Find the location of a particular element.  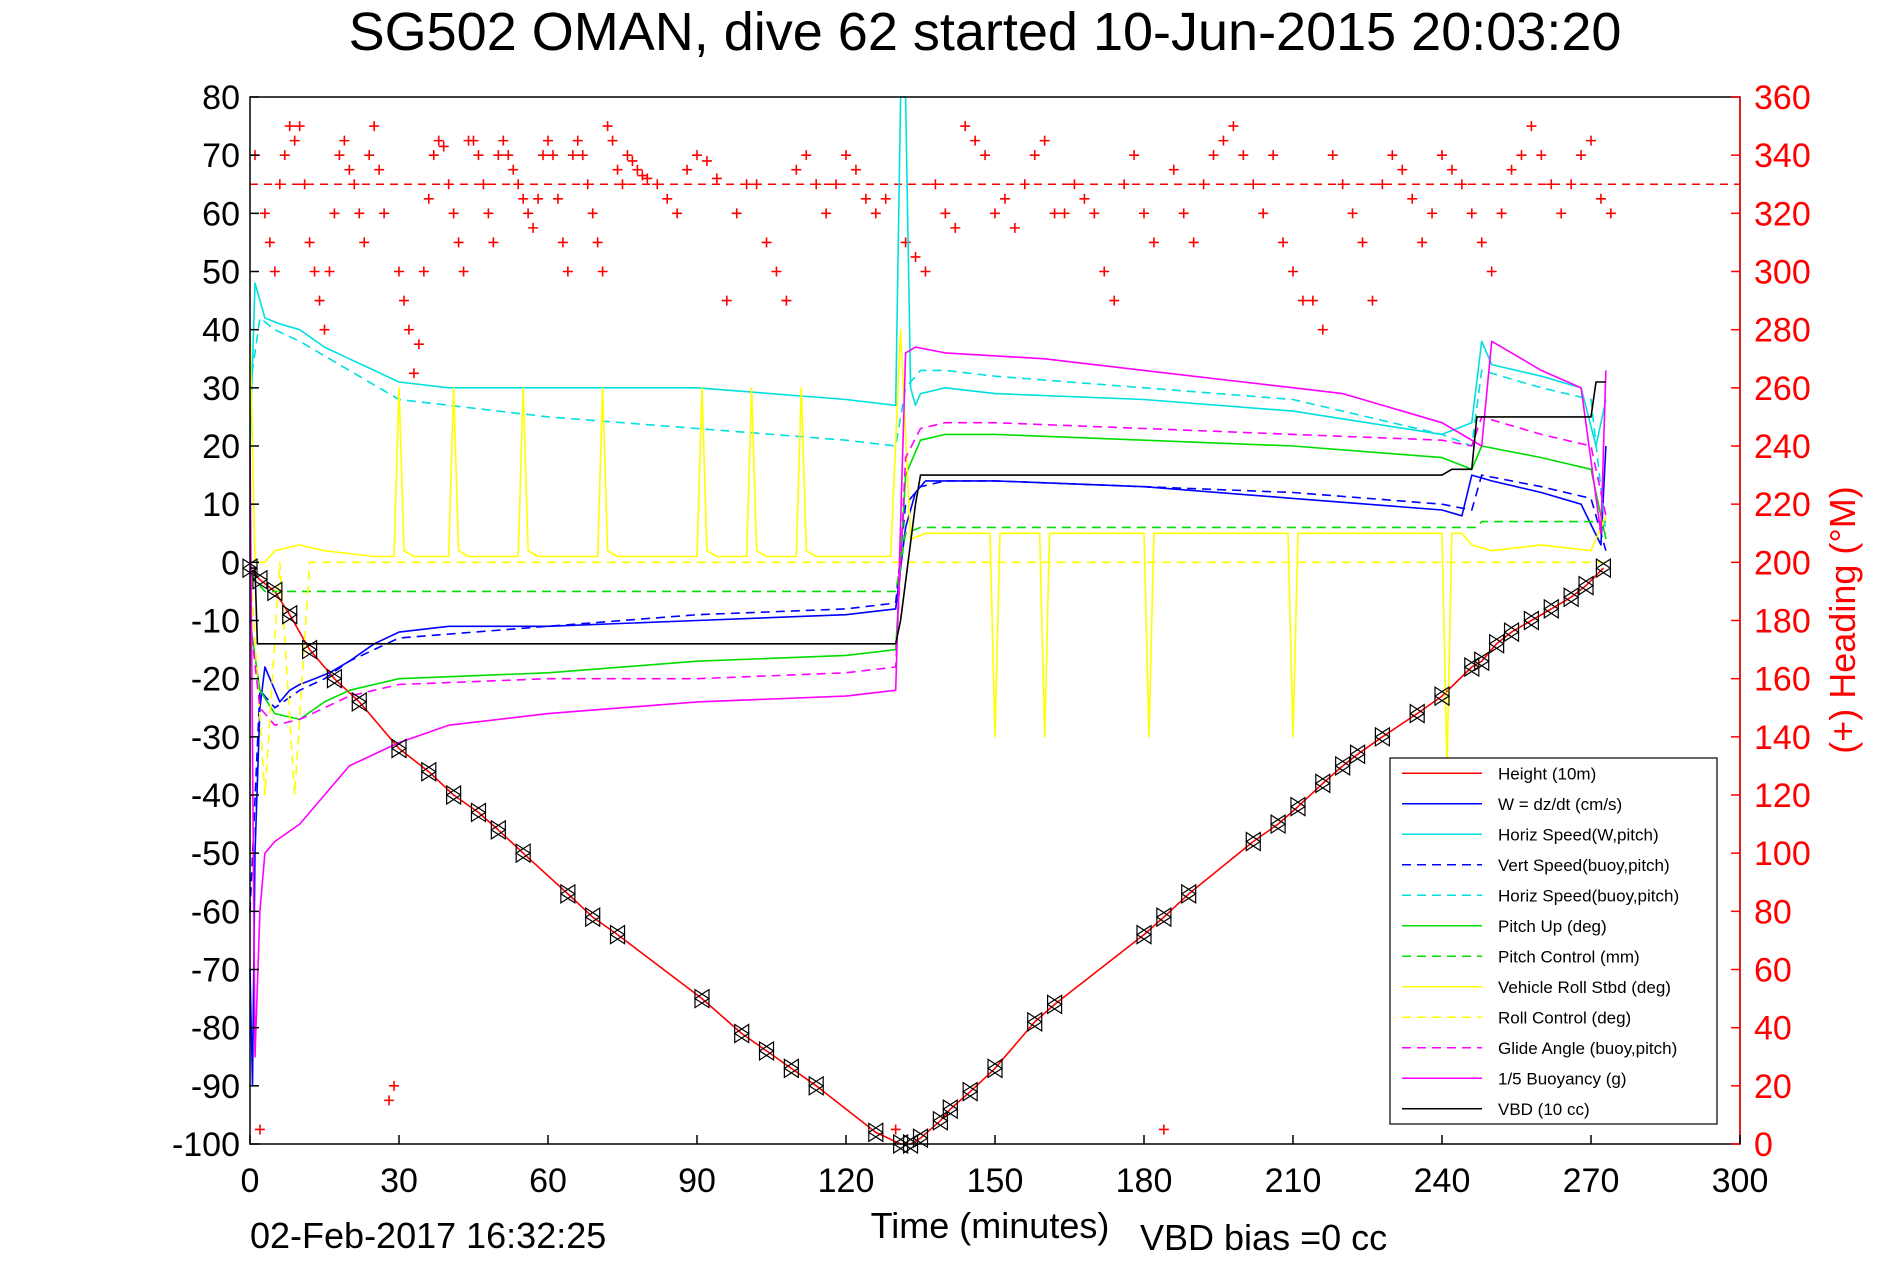

footer-vbd-bias: VBD bias =0 cc is located at coordinates (1263, 1237).